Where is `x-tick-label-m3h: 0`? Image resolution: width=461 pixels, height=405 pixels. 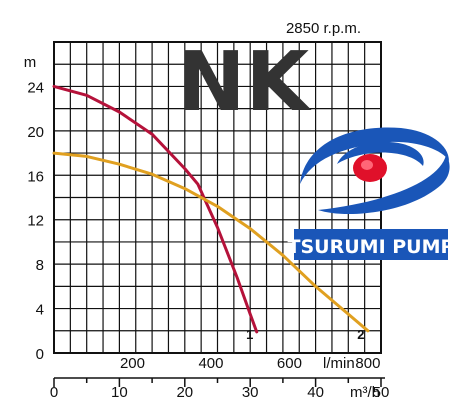 x-tick-label-m3h: 0 is located at coordinates (54, 392).